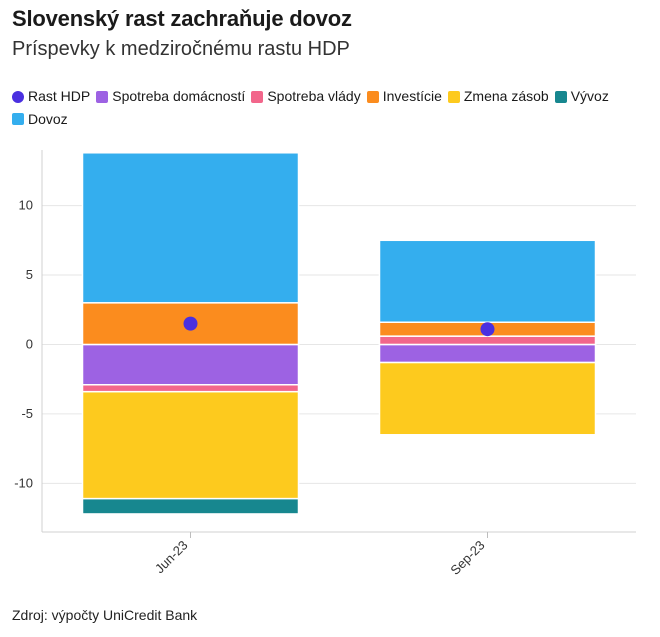  I want to click on chart-subtitle: Príspevky k medziročnému rastu HDP, so click(181, 49).